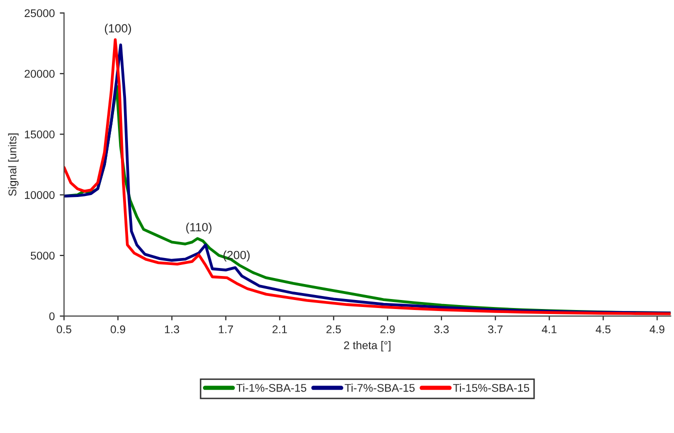 Image resolution: width=674 pixels, height=433 pixels. Describe the element at coordinates (199, 228) in the screenshot. I see `annotation: (110)` at that location.